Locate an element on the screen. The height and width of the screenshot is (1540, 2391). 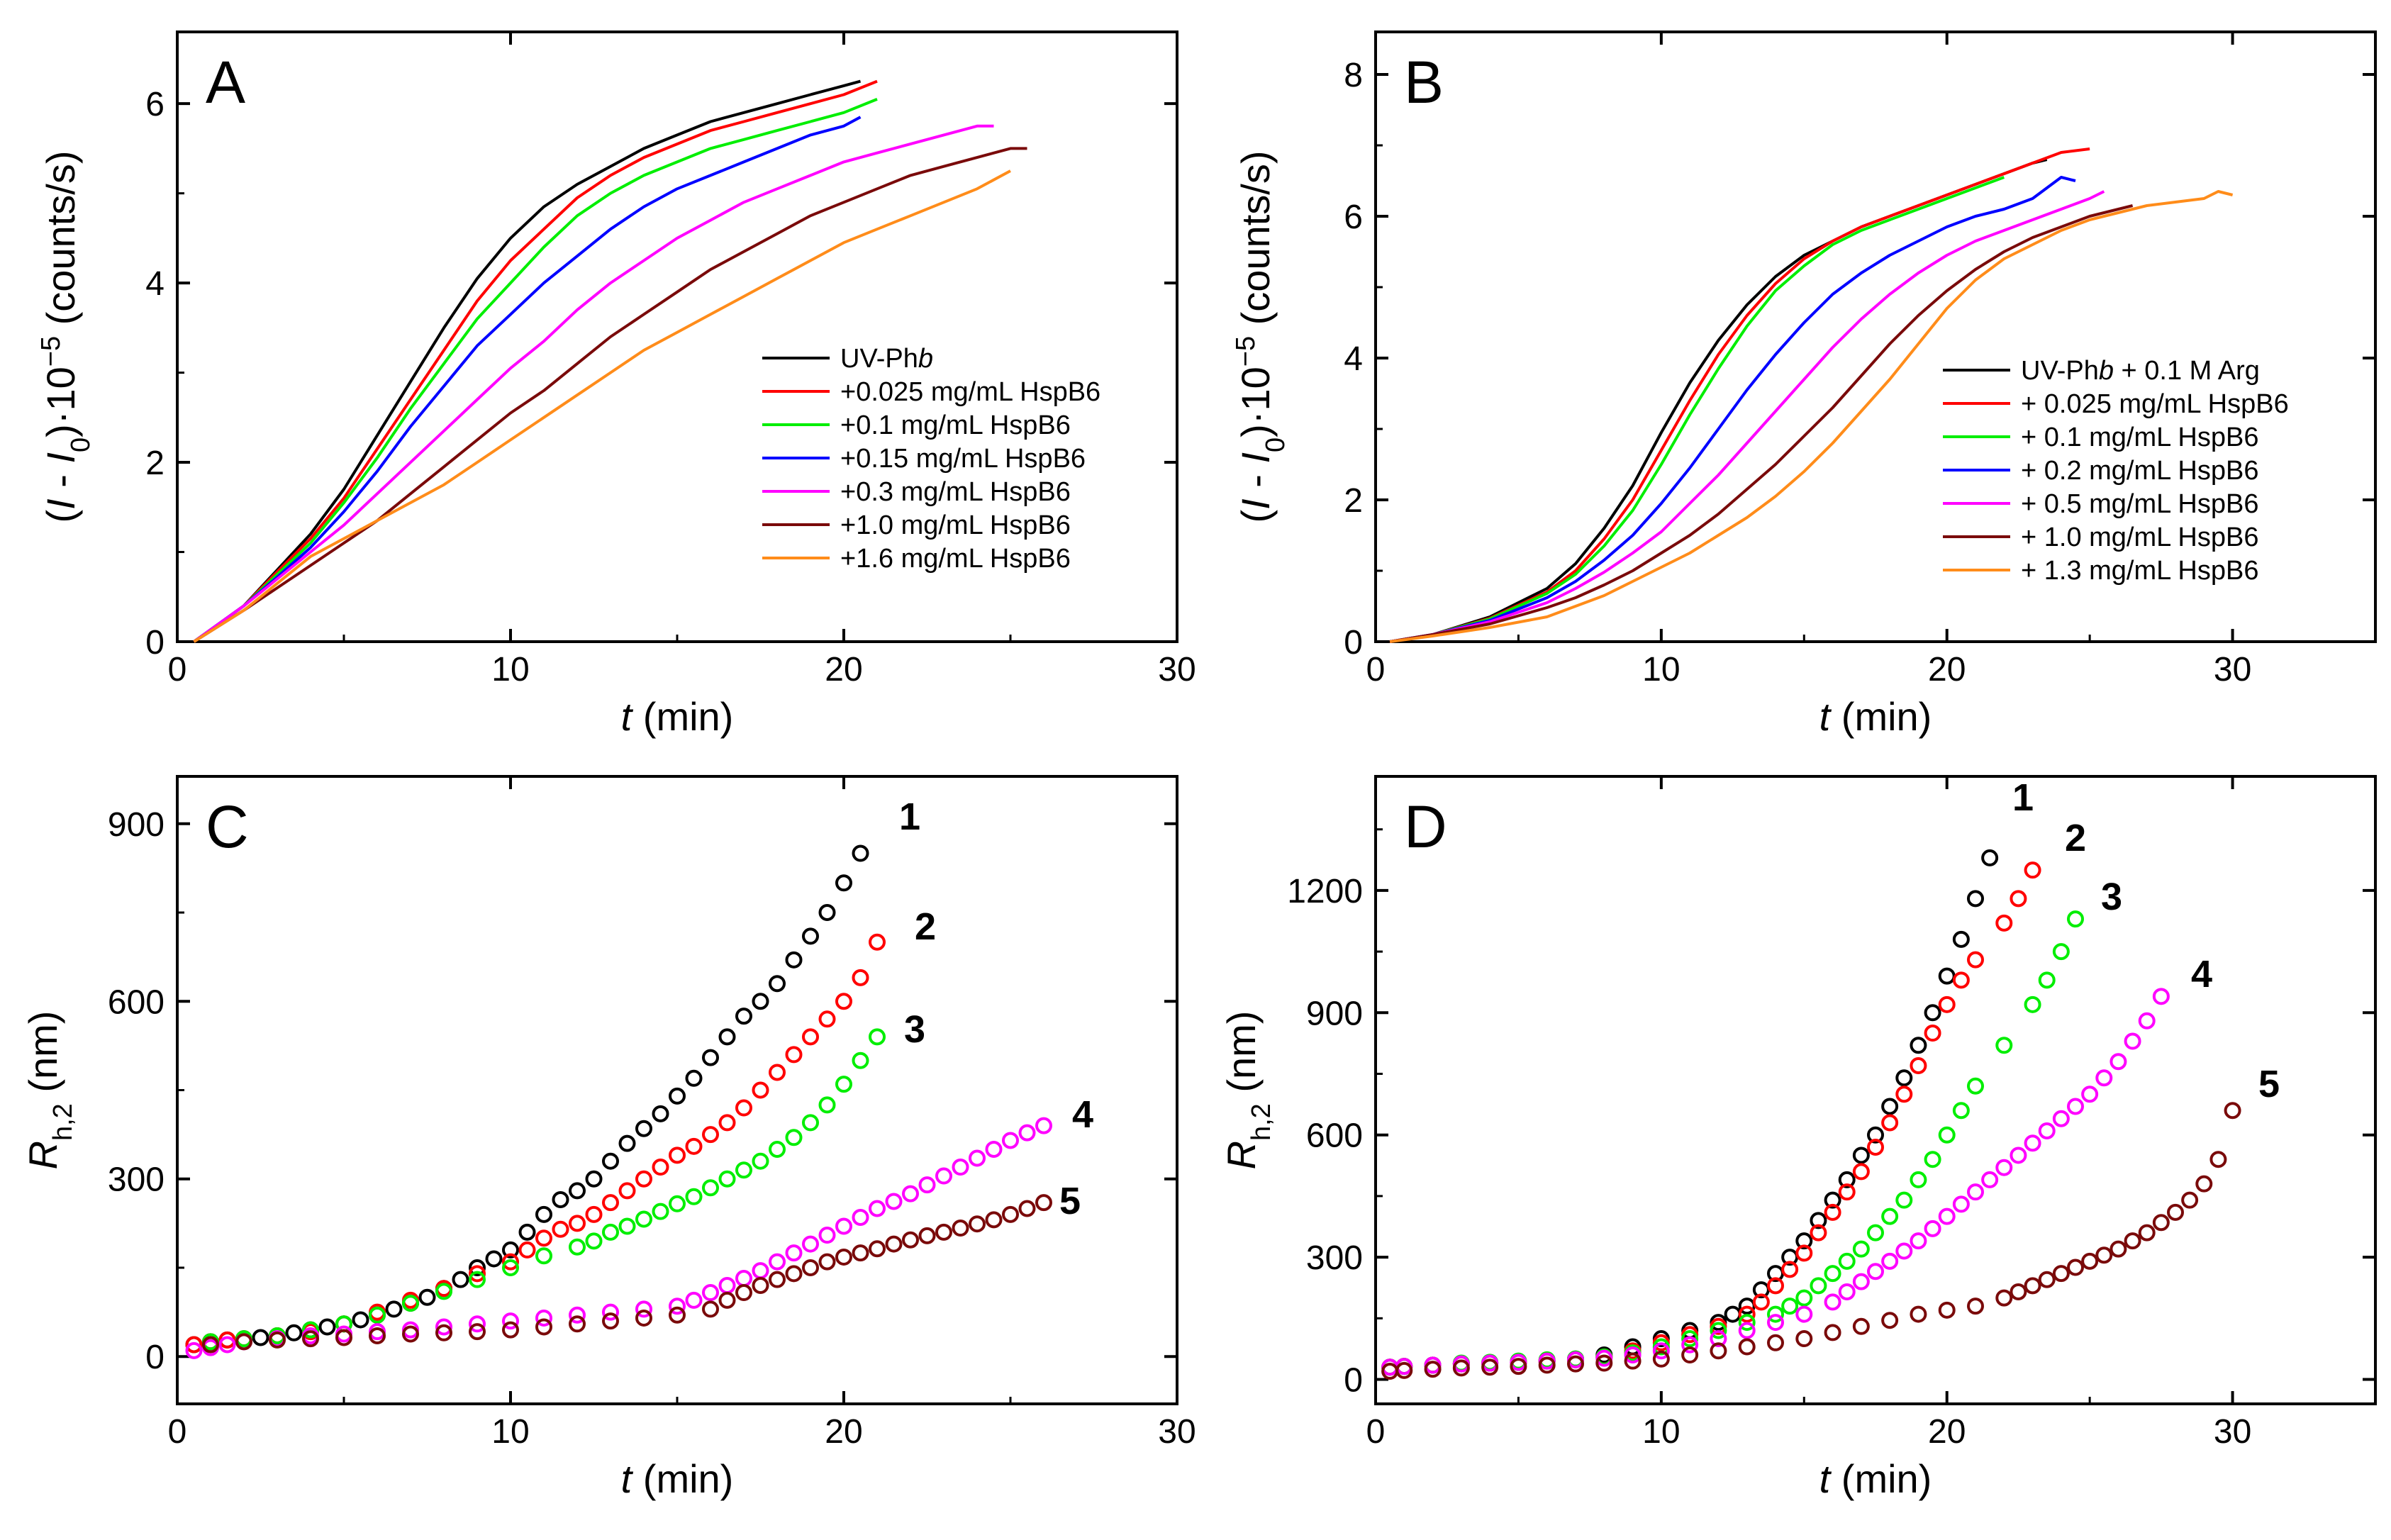
y-tick-label: 4 is located at coordinates (155, 284).